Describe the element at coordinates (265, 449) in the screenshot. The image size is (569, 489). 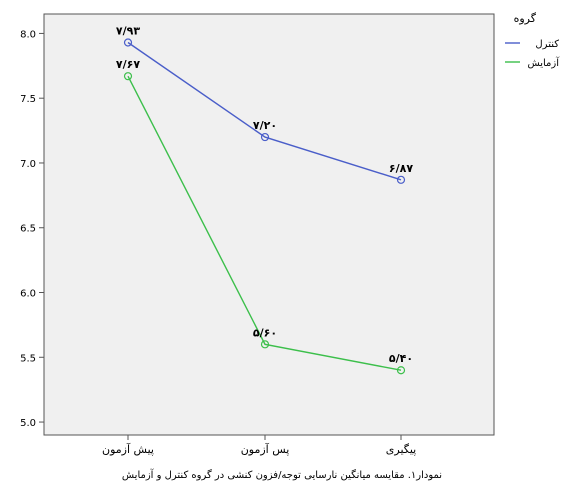
I see `x-tick-label: پس آزمون` at that location.